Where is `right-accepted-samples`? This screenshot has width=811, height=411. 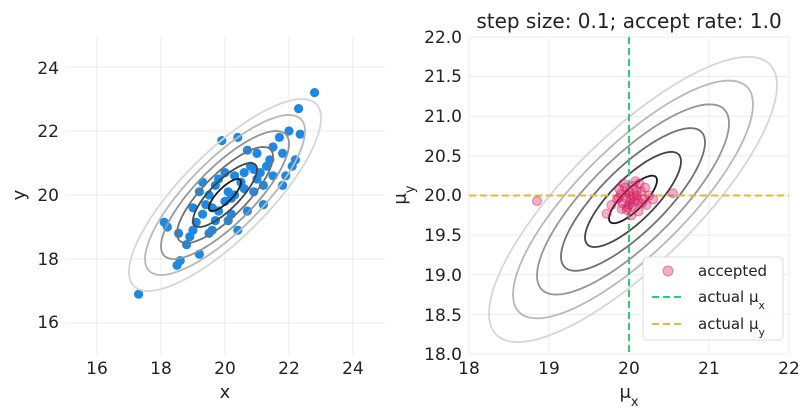
right-accepted-samples is located at coordinates (605, 198).